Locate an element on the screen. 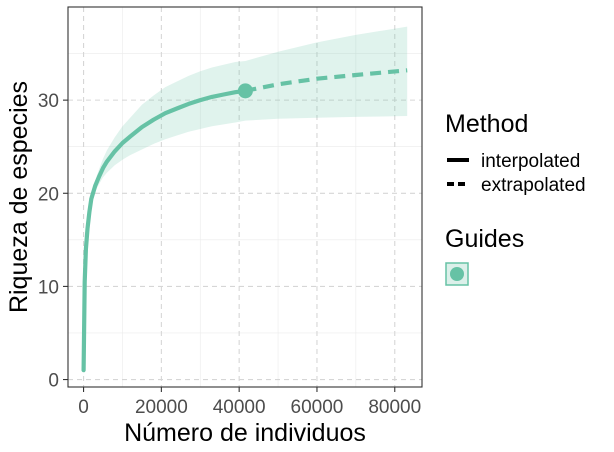 This screenshot has width=614, height=452. x-axis-ticks: 0 20000 40000 60000 80000 is located at coordinates (249, 402).